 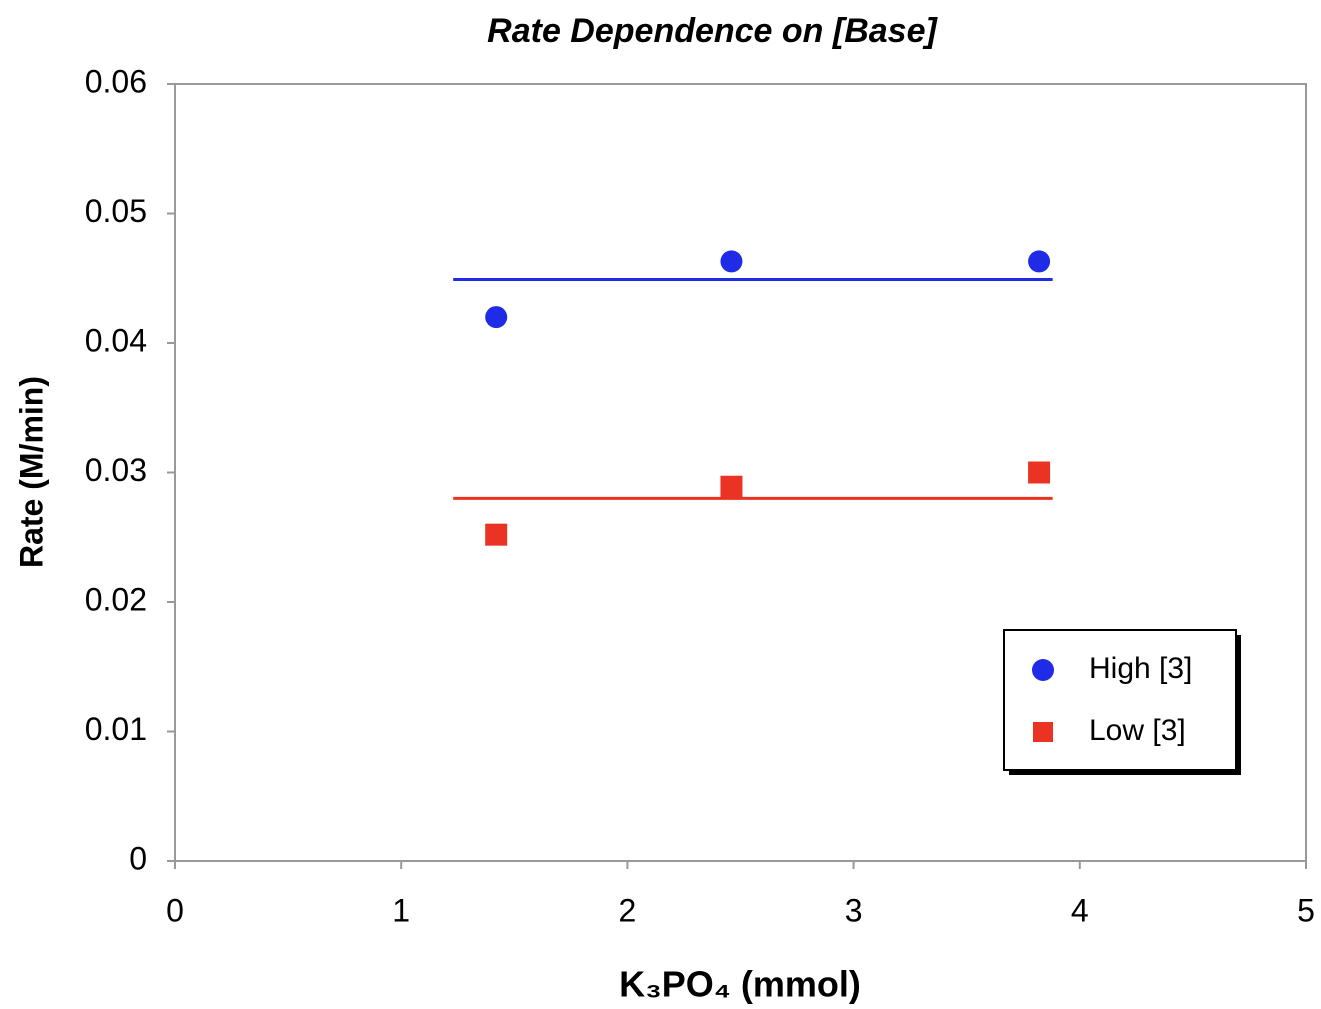 I want to click on chart-title: Rate Dependence on [Base], so click(x=712, y=31).